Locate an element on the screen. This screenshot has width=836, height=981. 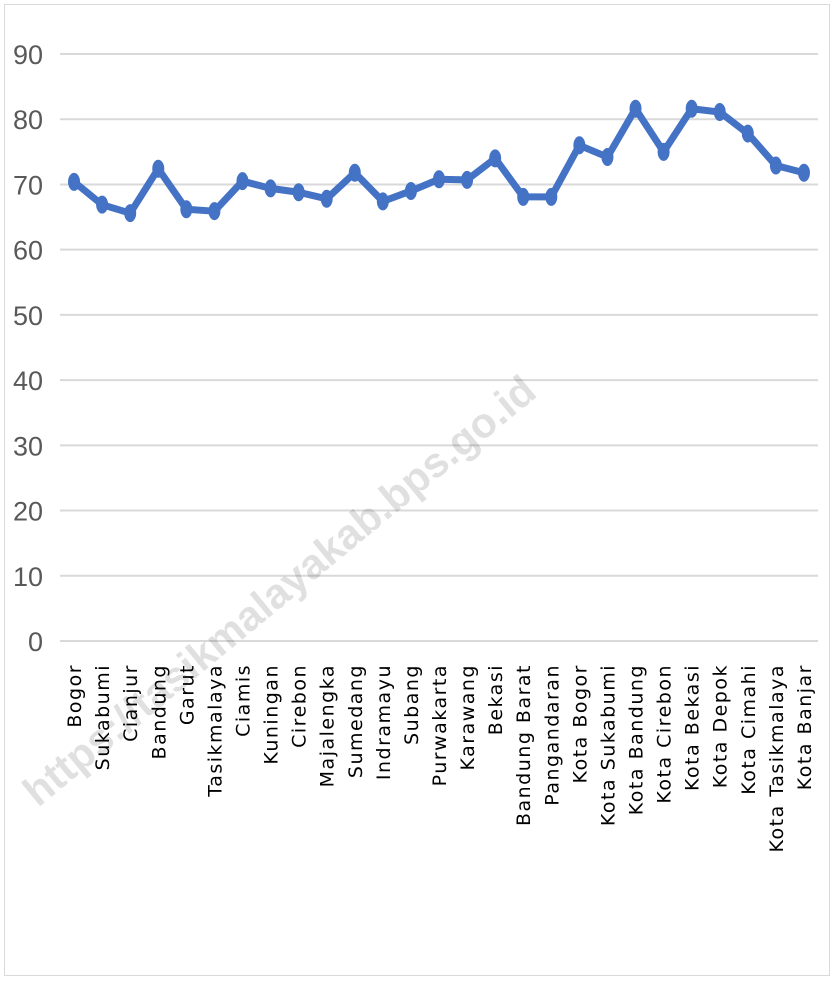
x-tick-label: Kota Depok is located at coordinates (721, 726).